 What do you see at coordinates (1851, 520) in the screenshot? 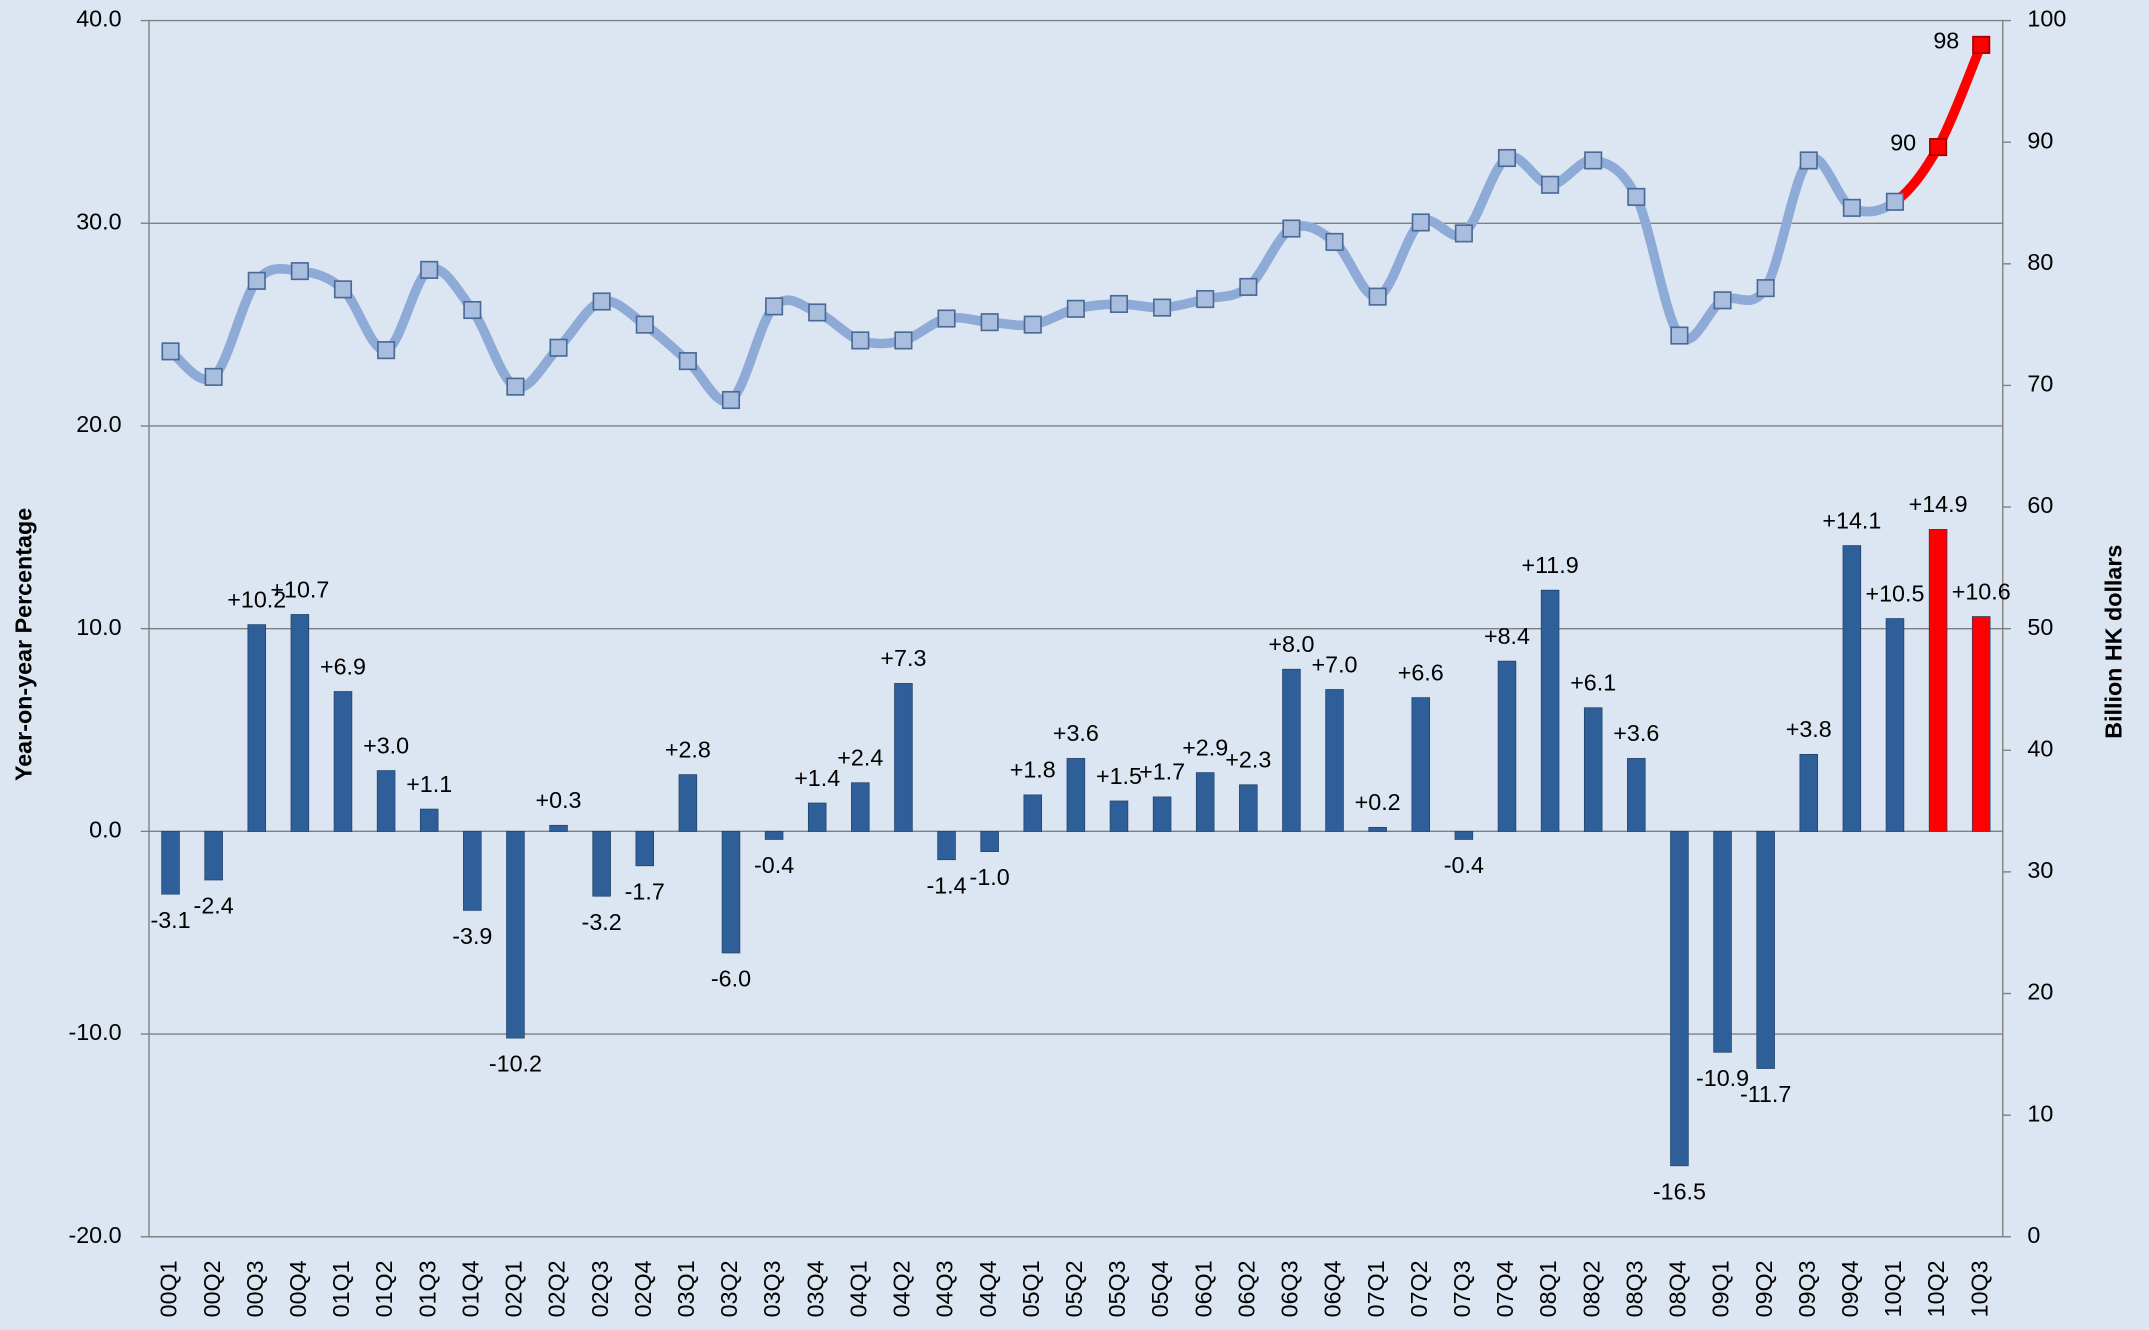
I see `bar-value-label: +14.1` at bounding box center [1851, 520].